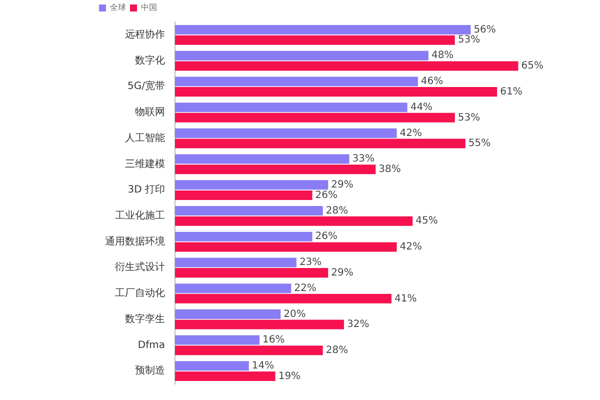 This screenshot has width=600, height=400. Describe the element at coordinates (442, 56) in the screenshot. I see `data-label: 48%` at that location.